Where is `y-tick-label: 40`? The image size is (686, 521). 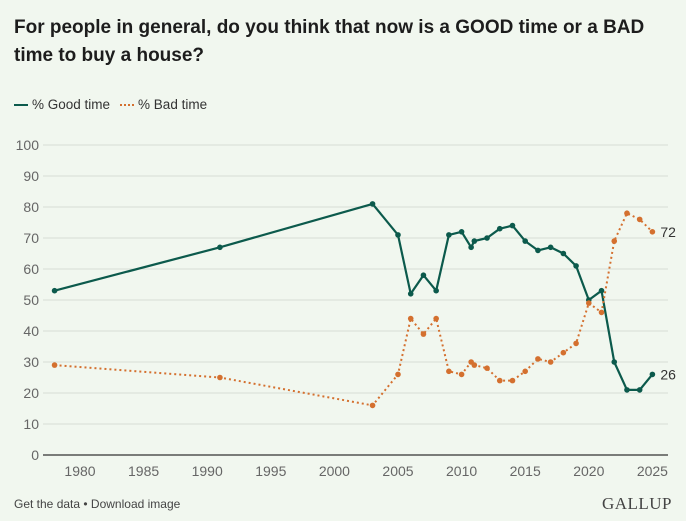 y-tick-label: 40 is located at coordinates (31, 331).